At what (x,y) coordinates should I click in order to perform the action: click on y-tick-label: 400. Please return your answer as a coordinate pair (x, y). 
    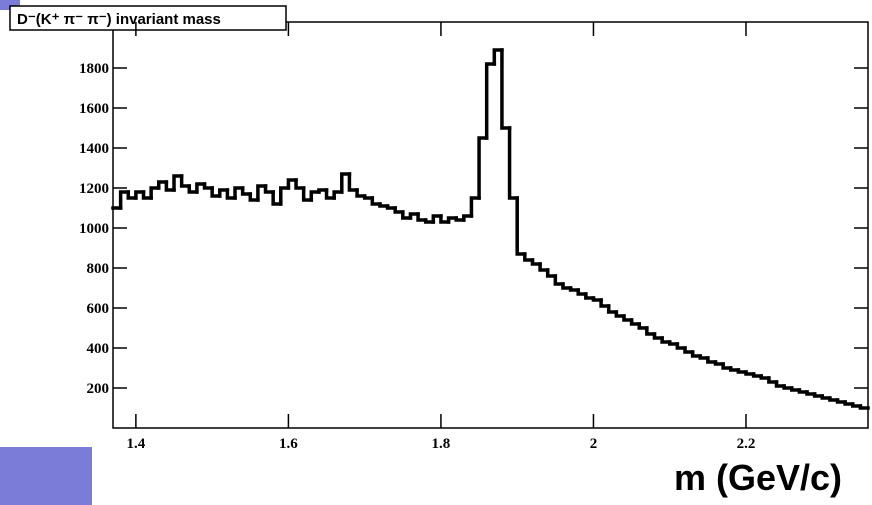
    Looking at the image, I should click on (98, 349).